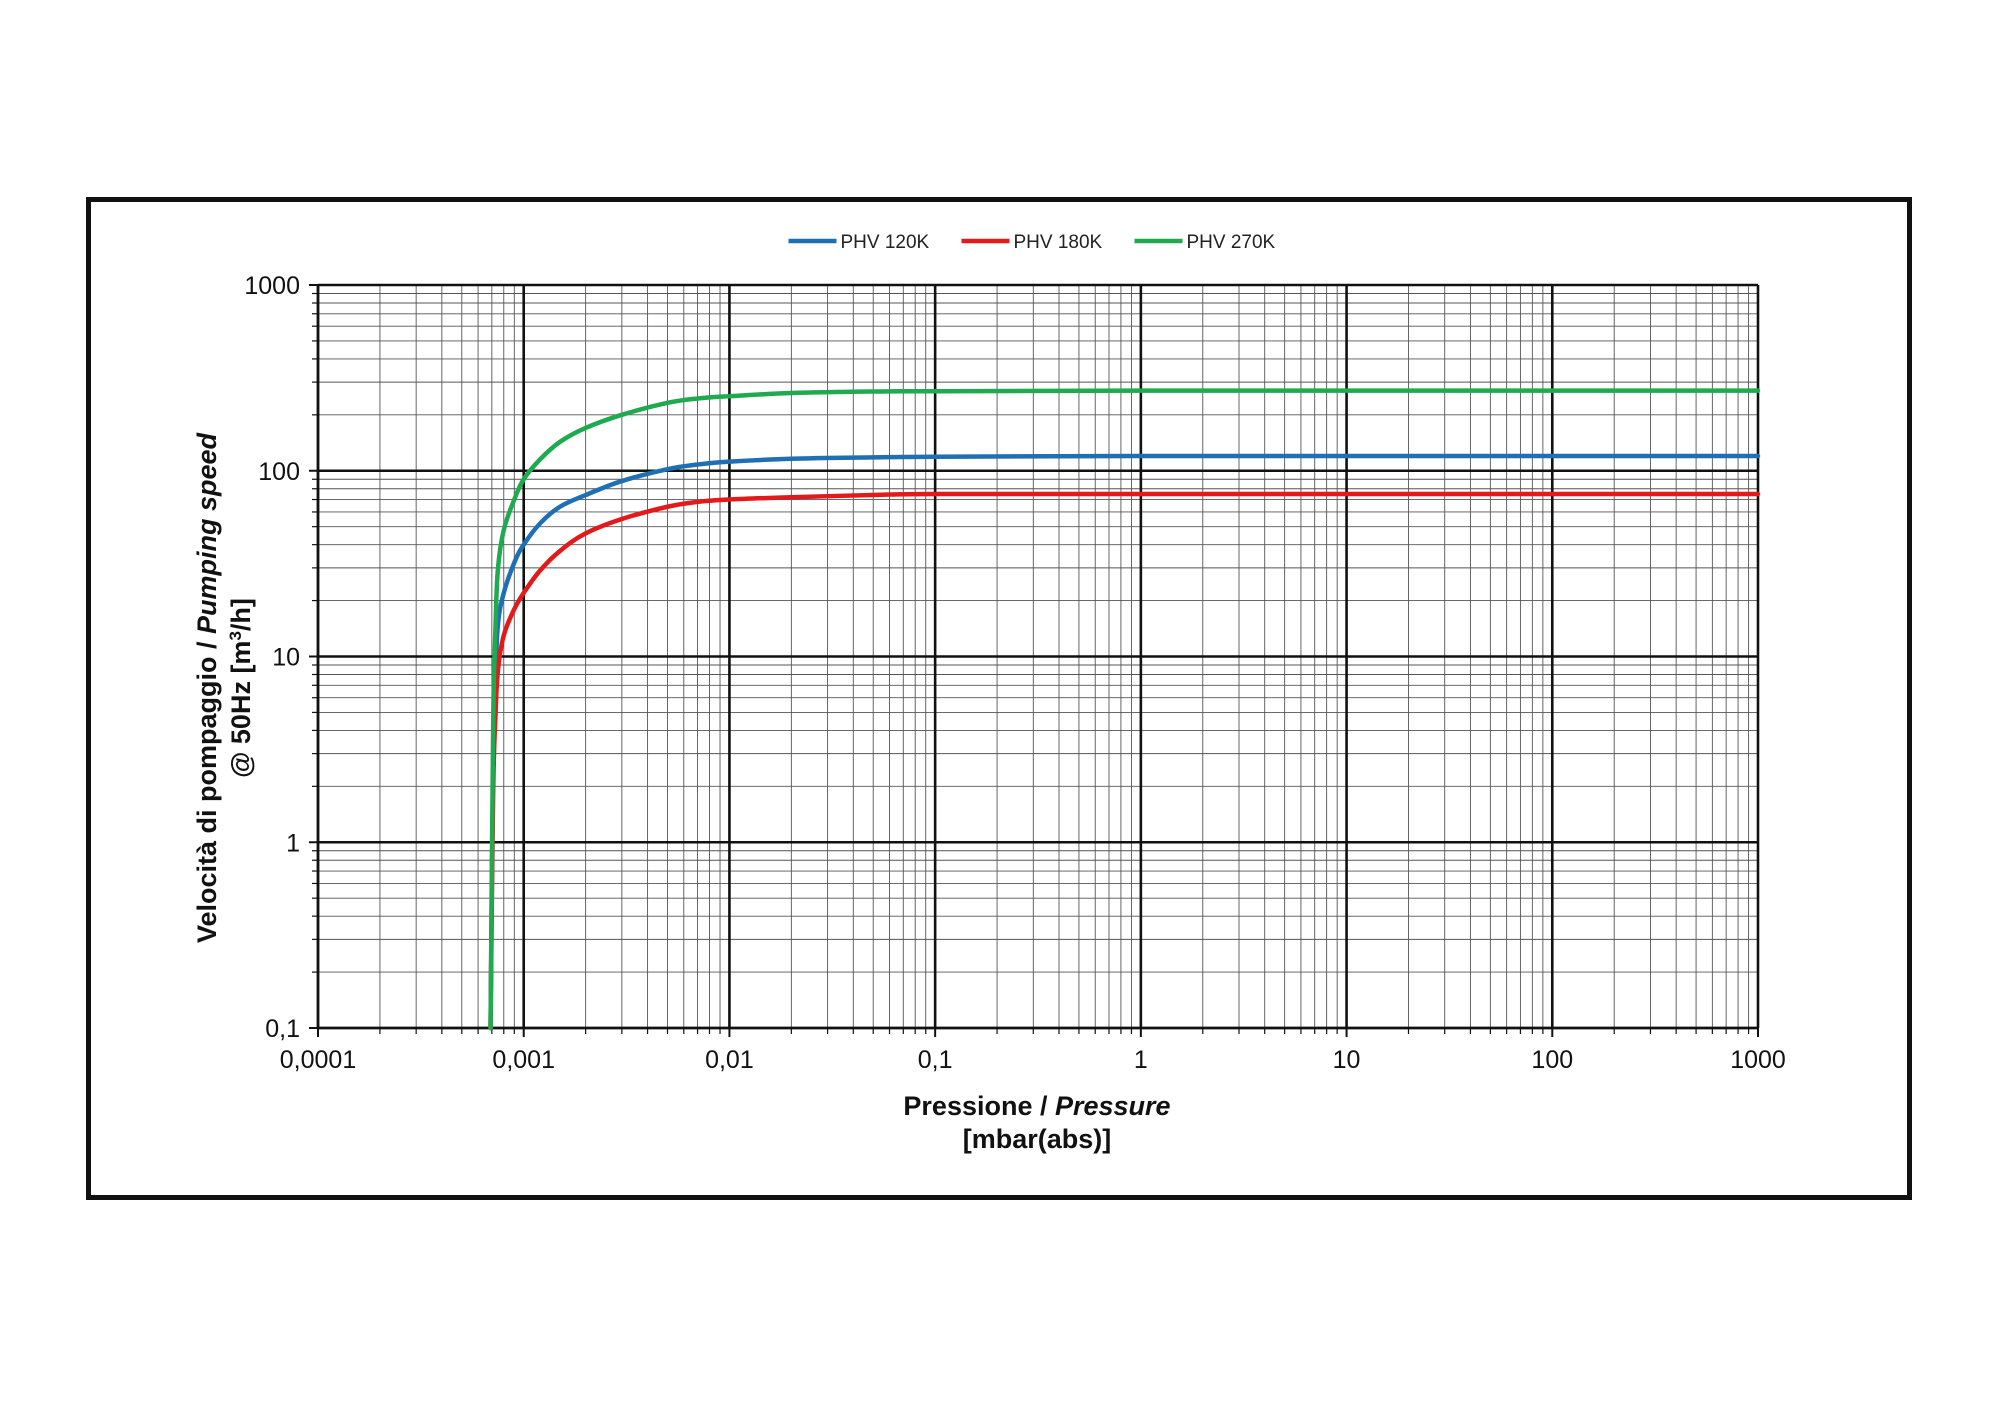 This screenshot has width=2000, height=1414. I want to click on x-tick-label: 100, so click(1552, 1060).